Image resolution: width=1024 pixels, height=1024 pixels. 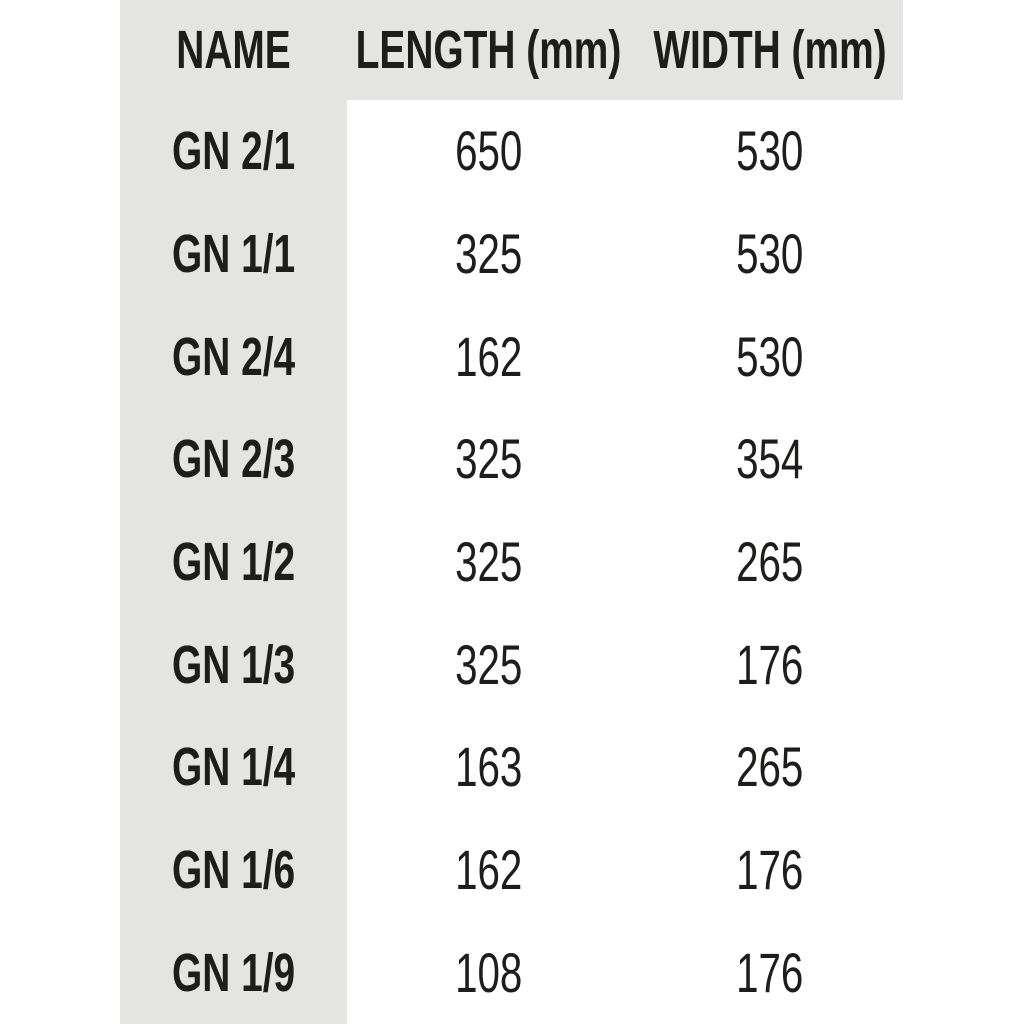 I want to click on row-name-label: GN 2/1, so click(x=233, y=151).